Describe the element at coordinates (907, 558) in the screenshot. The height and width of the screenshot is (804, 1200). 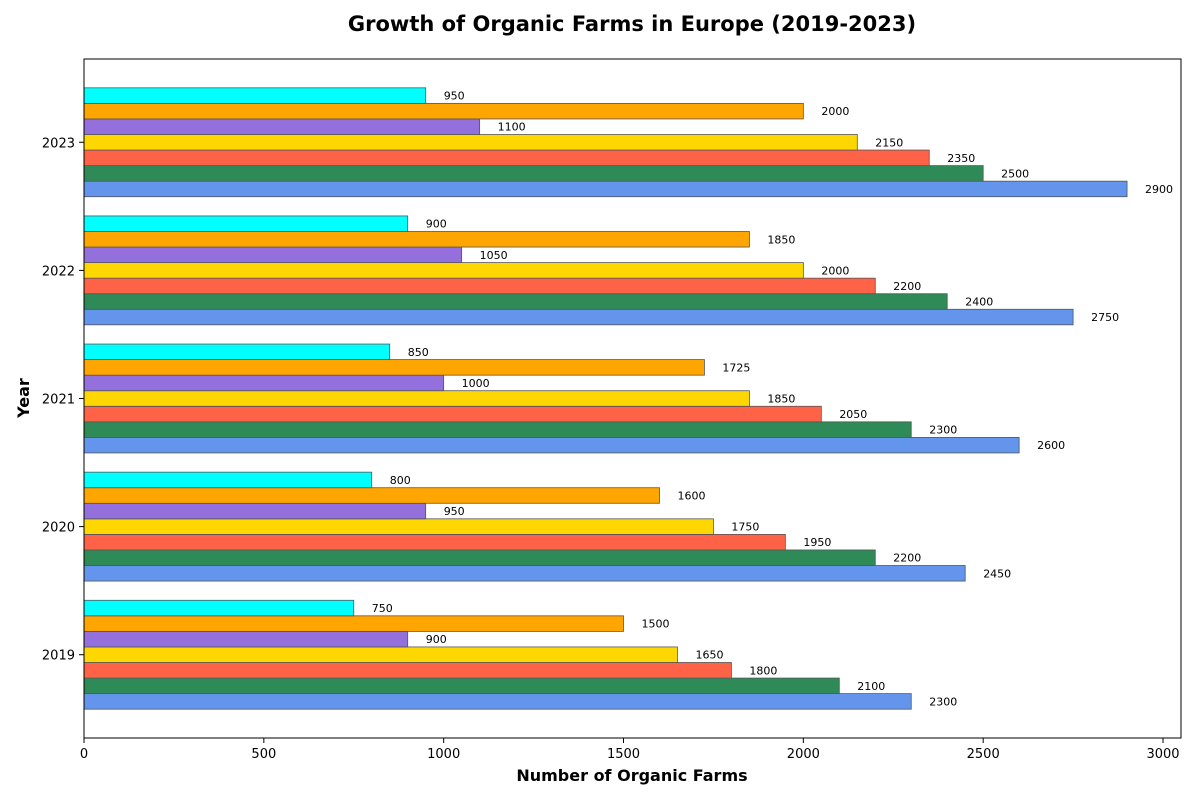
I see `data-label-2020-1: 2200` at that location.